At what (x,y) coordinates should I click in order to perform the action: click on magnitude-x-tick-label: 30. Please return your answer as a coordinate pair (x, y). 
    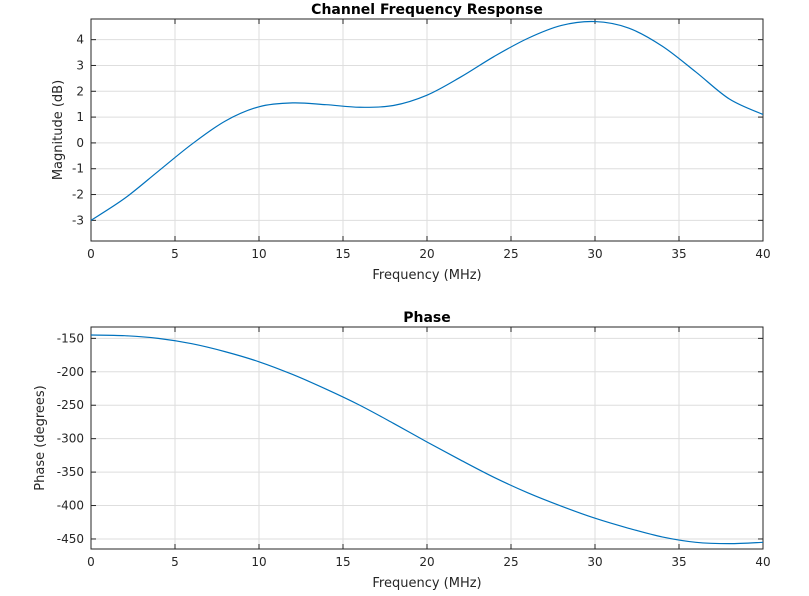
    Looking at the image, I should click on (594, 254).